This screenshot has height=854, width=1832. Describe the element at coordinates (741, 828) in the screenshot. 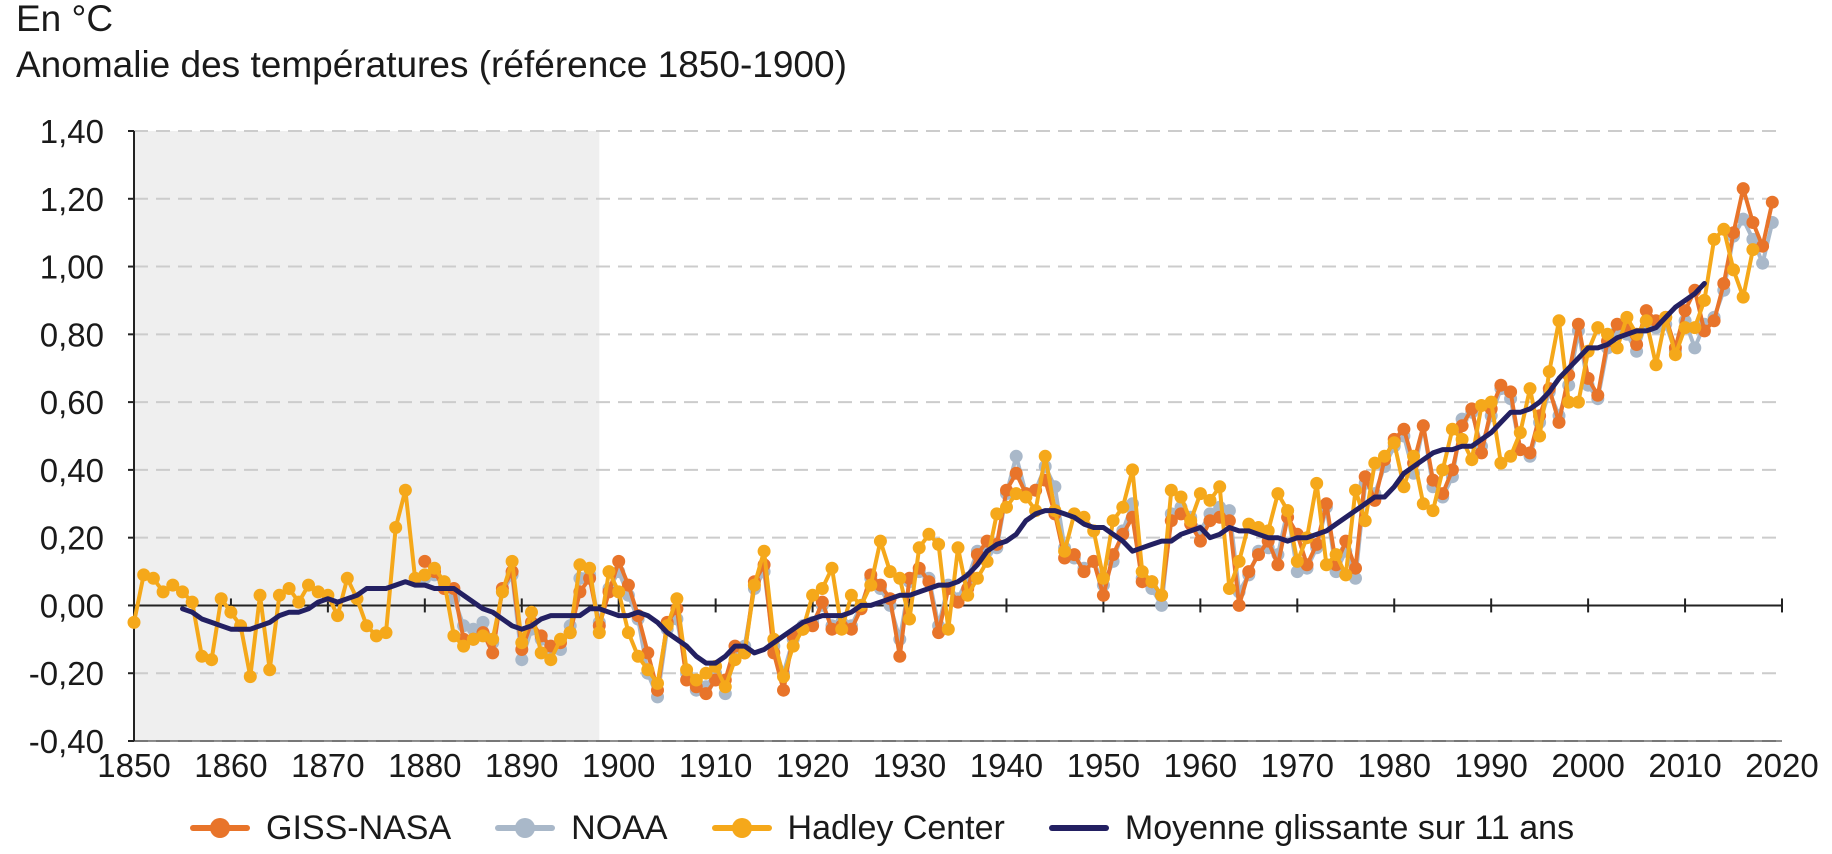

I see `legend-swatch-hadley` at that location.